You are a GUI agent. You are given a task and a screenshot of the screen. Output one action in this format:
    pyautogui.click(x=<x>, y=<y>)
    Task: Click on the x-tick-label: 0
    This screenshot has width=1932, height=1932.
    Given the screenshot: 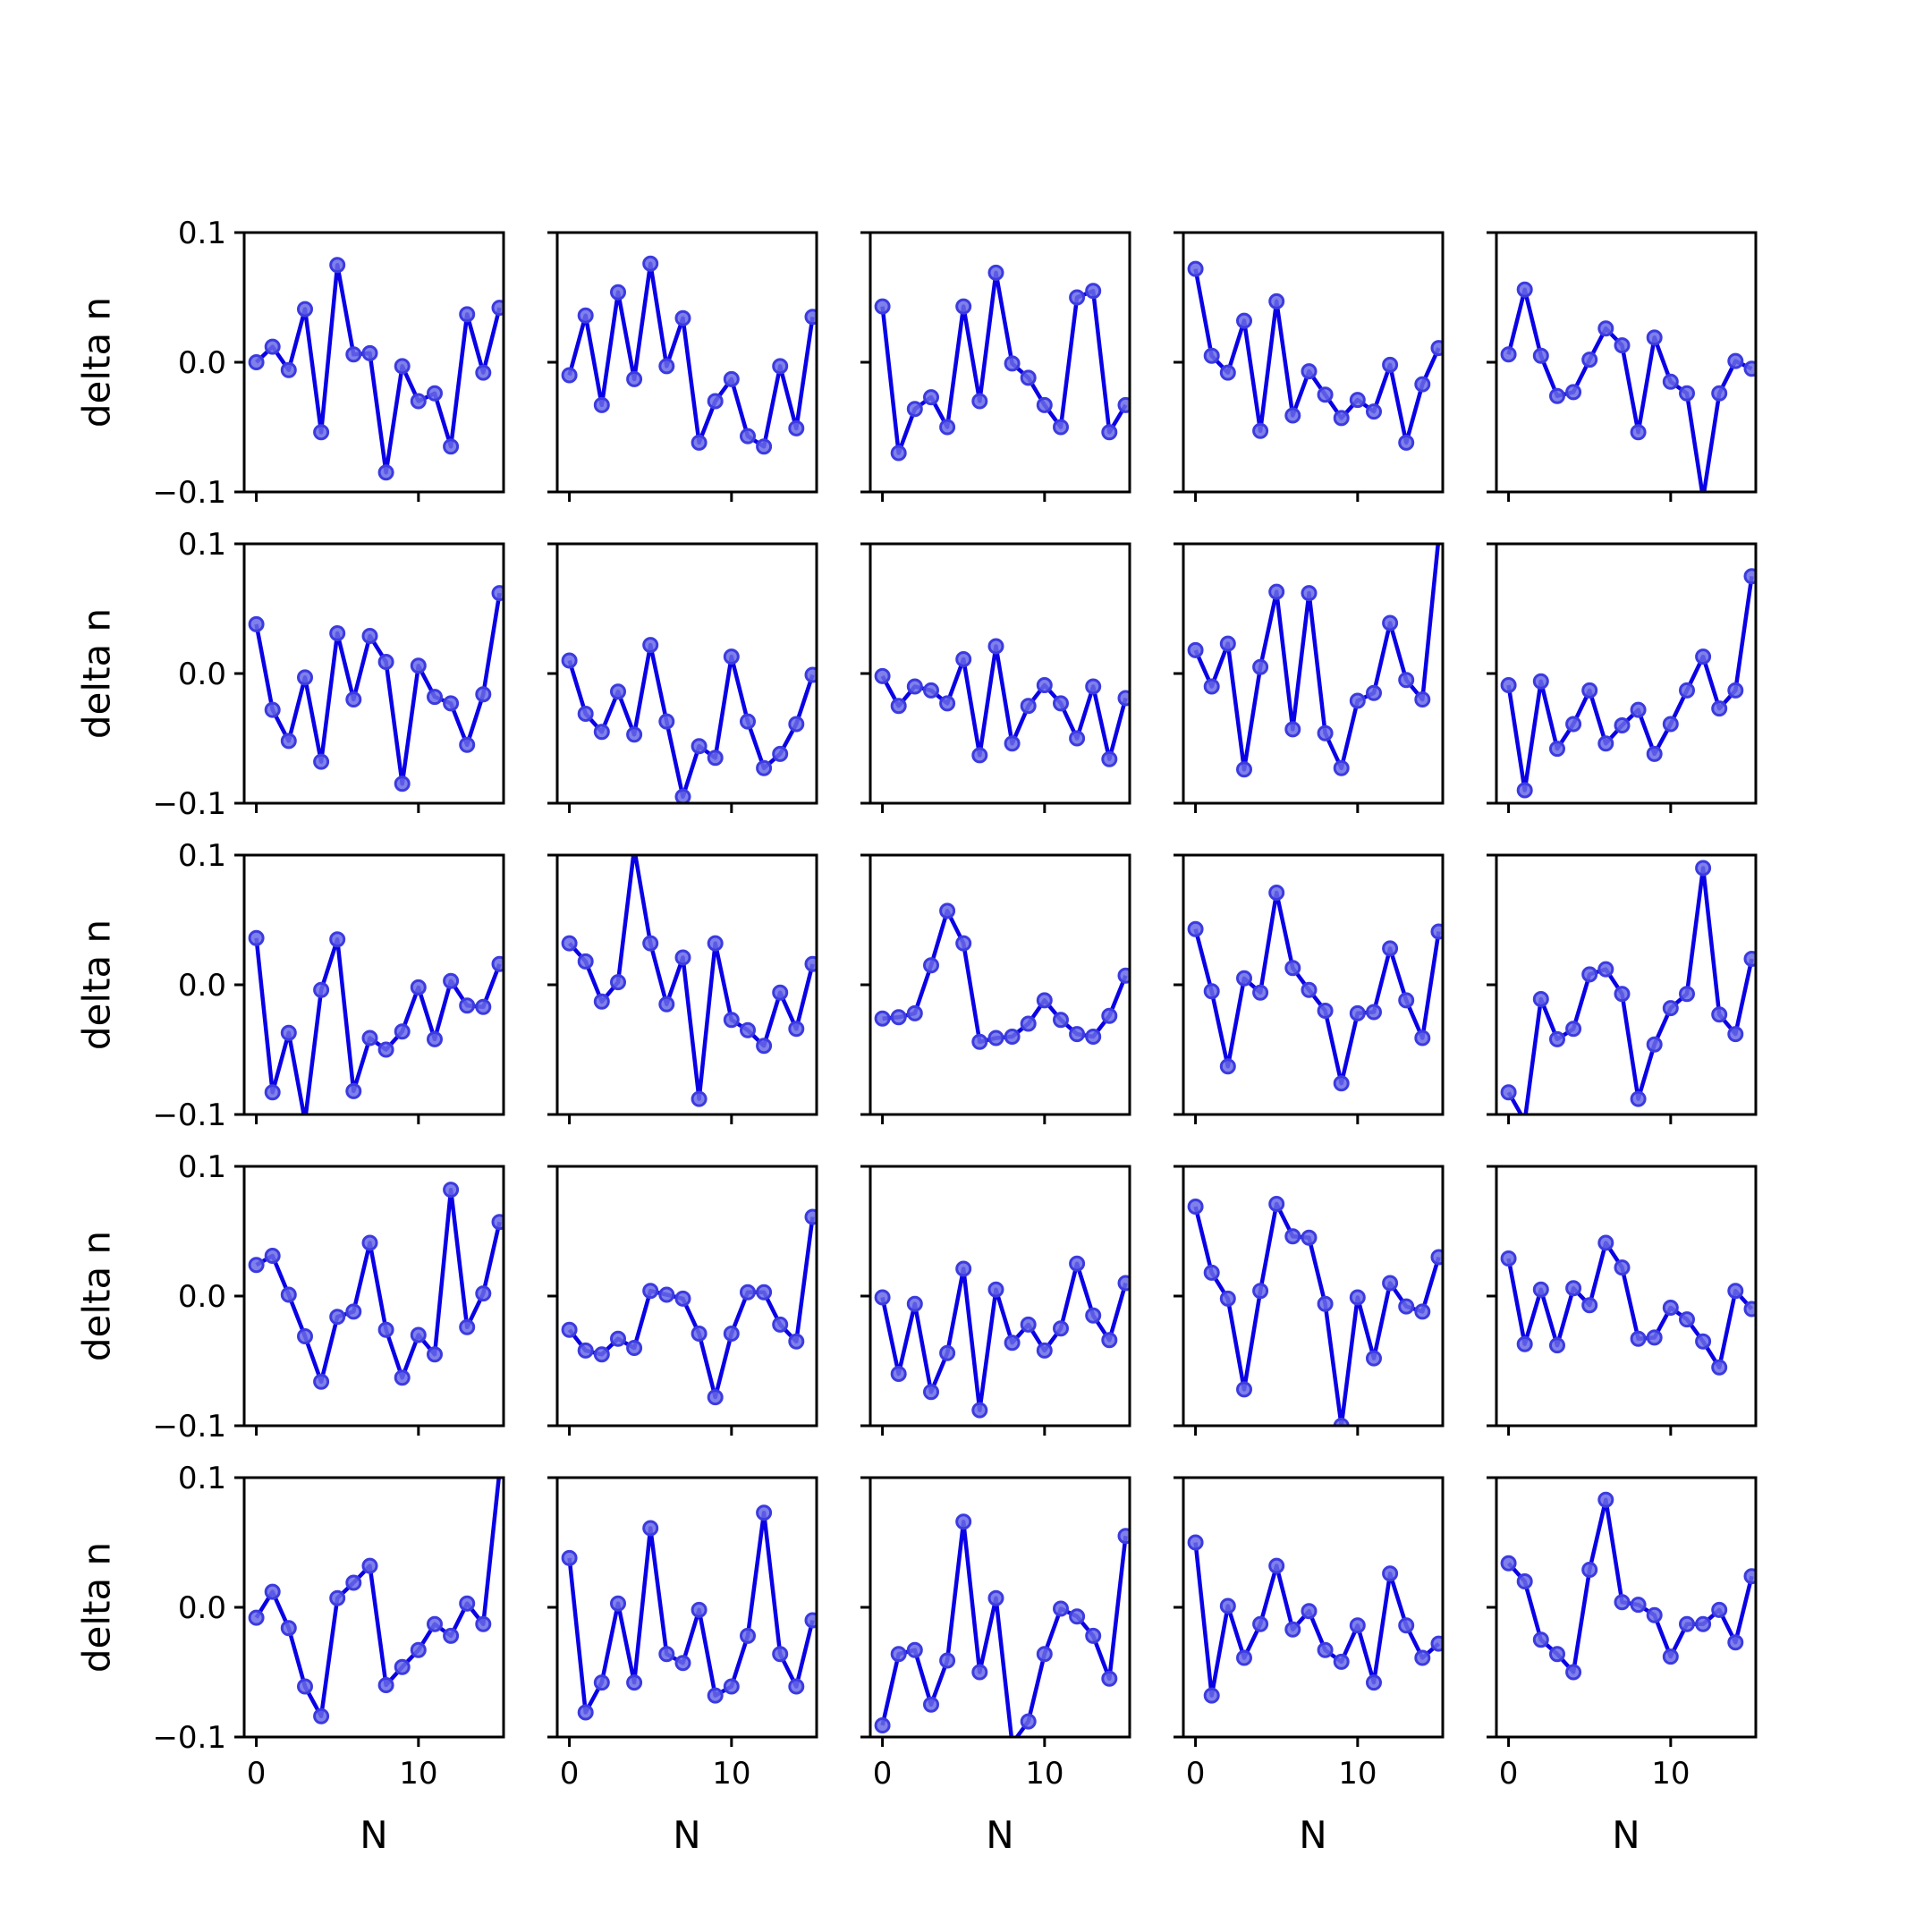 What is the action you would take?
    pyautogui.click(x=1509, y=1774)
    